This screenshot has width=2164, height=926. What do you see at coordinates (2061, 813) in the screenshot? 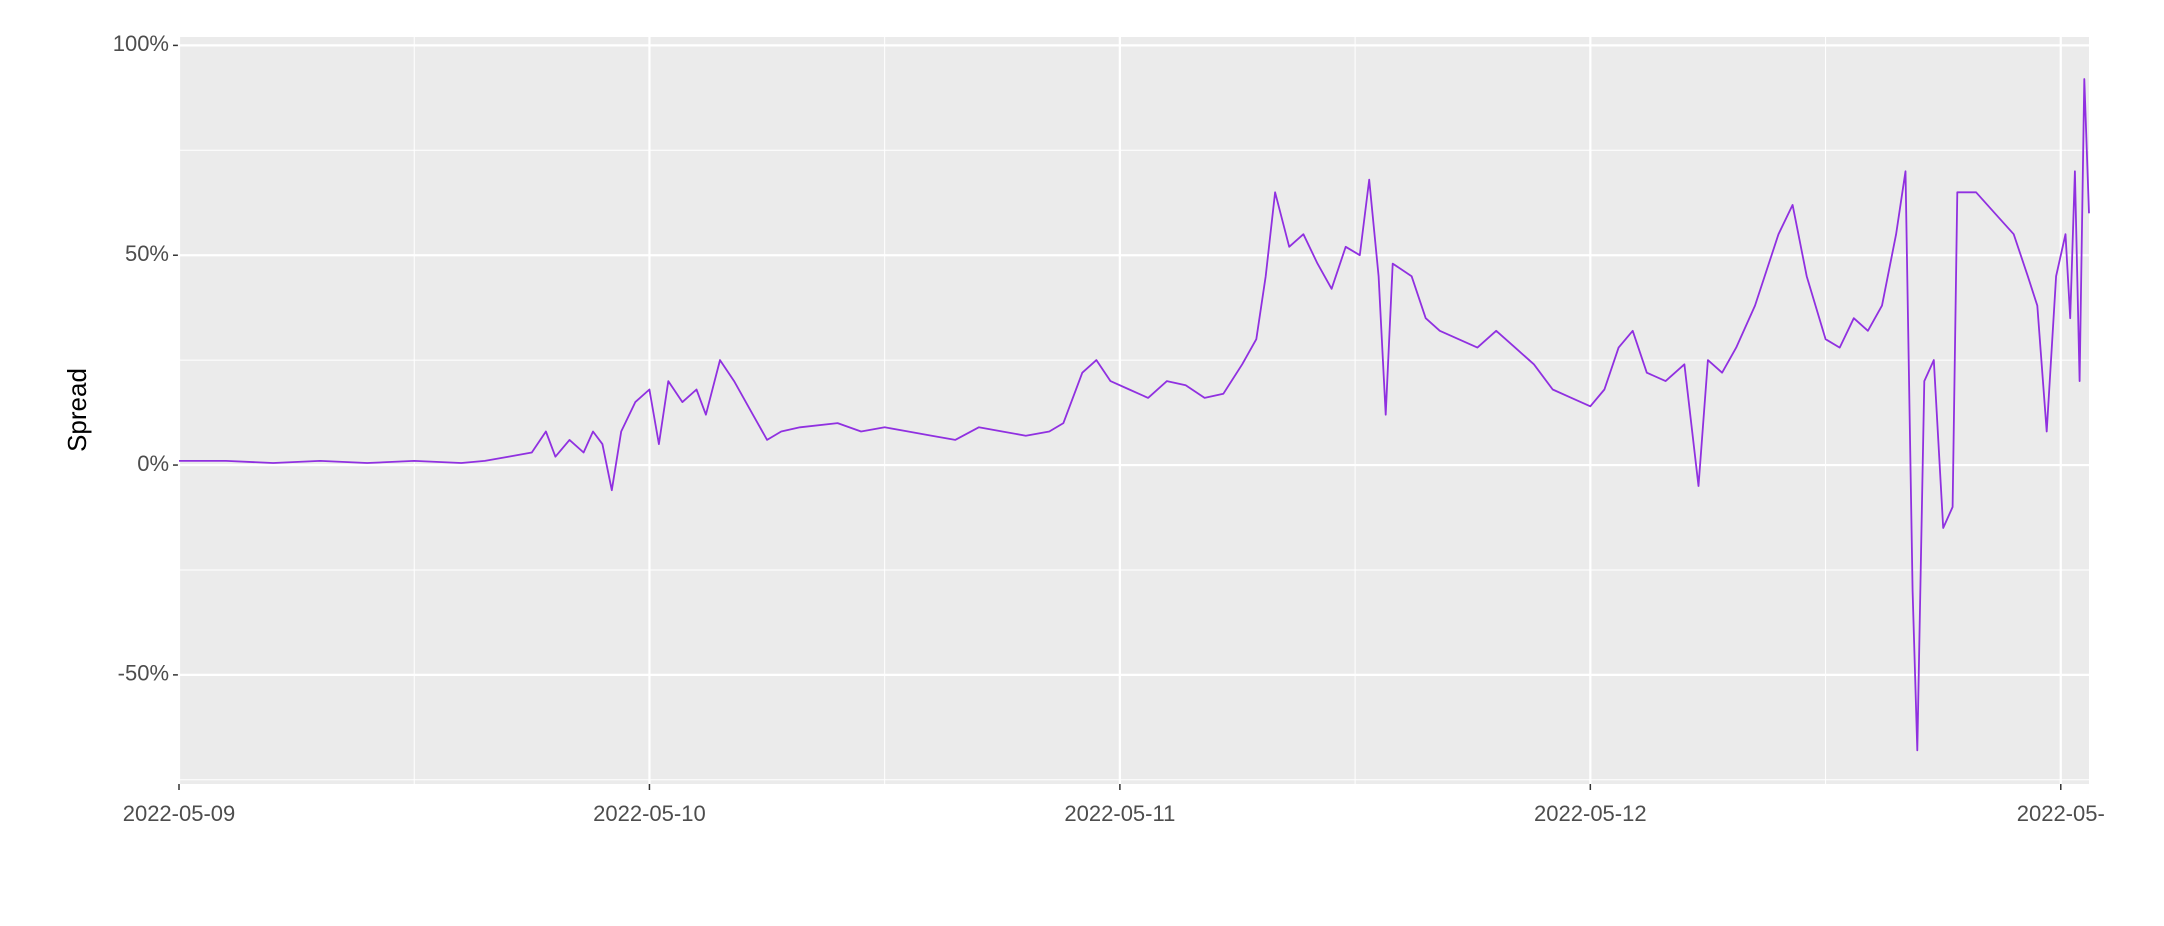
I see `x-tick-label: 2022-05-` at bounding box center [2061, 813].